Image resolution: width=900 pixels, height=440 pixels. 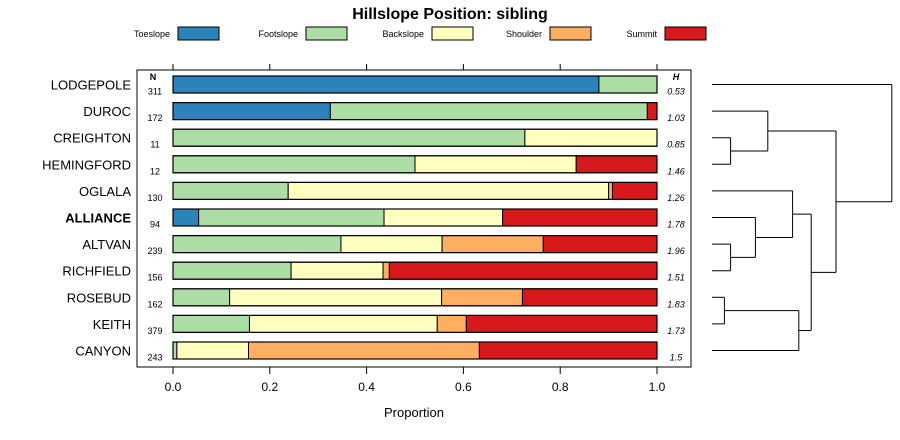 I want to click on row-label: ALLIANCE, so click(x=98, y=218).